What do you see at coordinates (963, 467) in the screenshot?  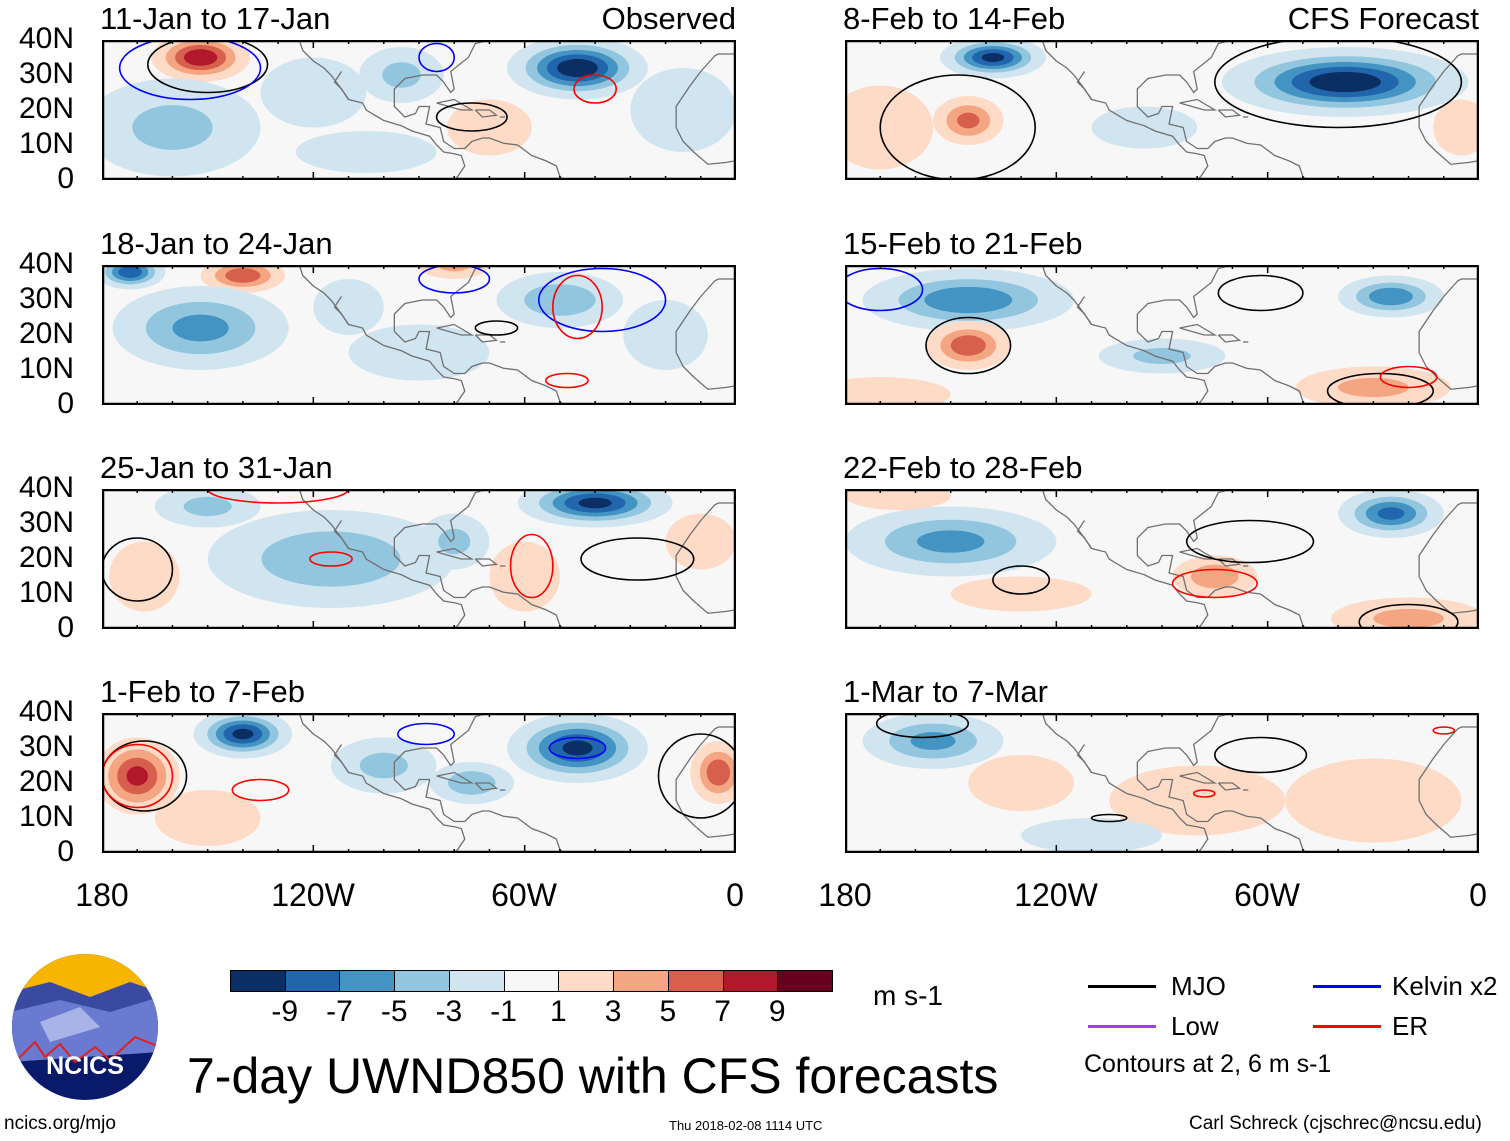 I see `panel-title: 22-Feb to 28-Feb` at bounding box center [963, 467].